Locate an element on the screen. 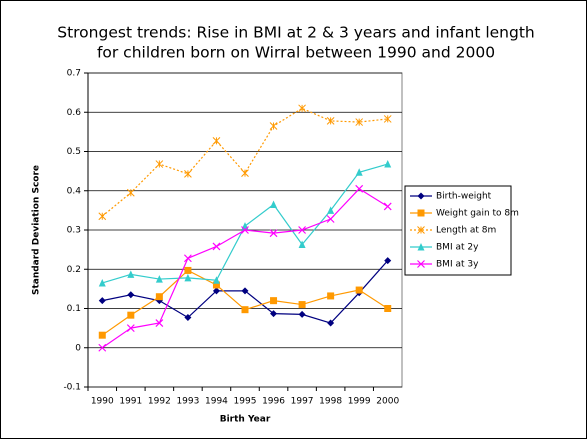 This screenshot has width=587, height=439. x-tick-label: 1998 is located at coordinates (330, 402).